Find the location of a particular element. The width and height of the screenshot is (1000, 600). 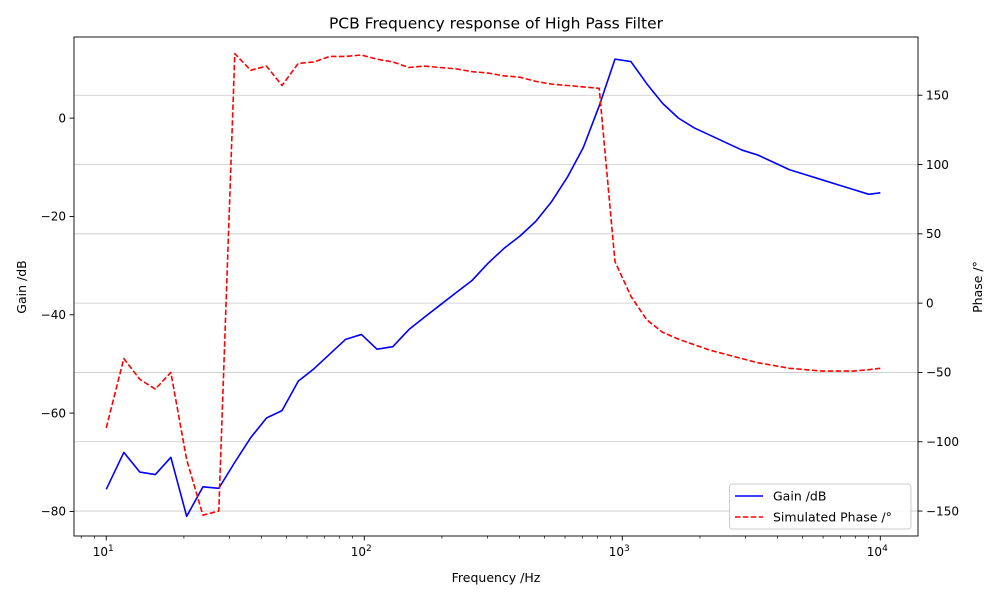

y-right-tick-label: 150 is located at coordinates (937, 96).